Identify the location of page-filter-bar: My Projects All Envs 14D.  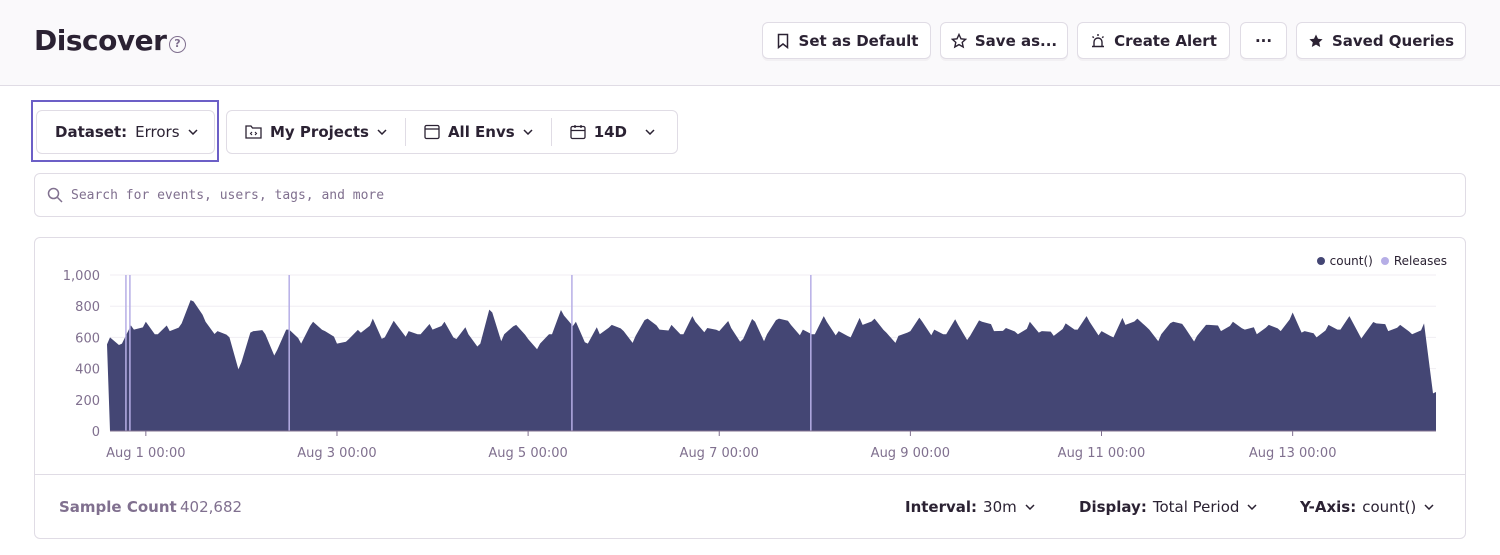
(452, 132).